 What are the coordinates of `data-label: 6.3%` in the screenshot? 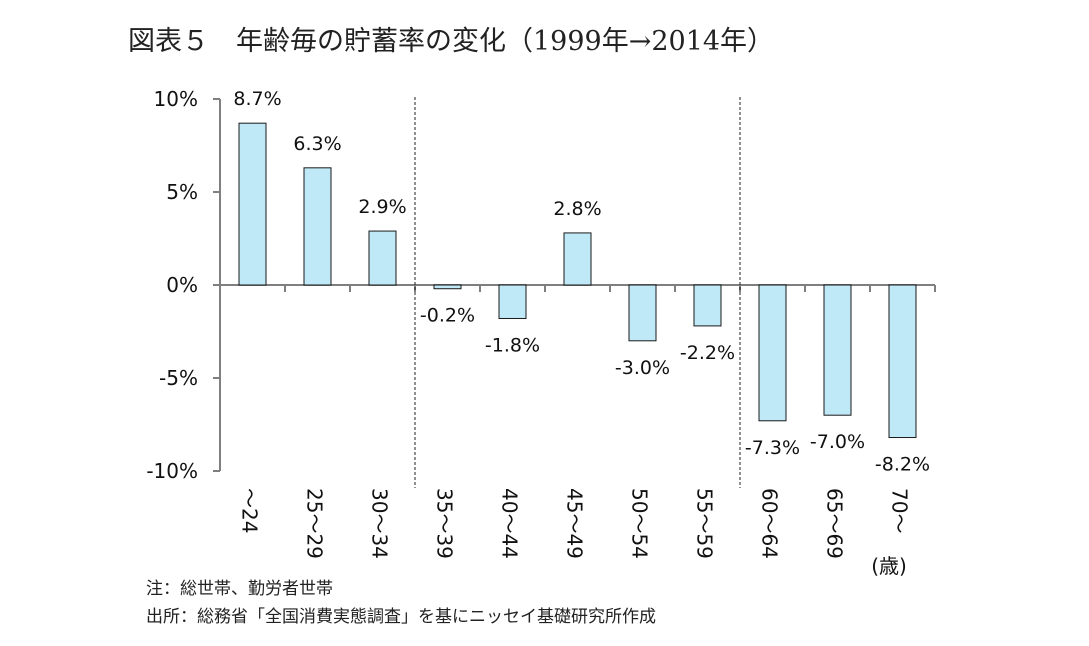 It's located at (317, 144).